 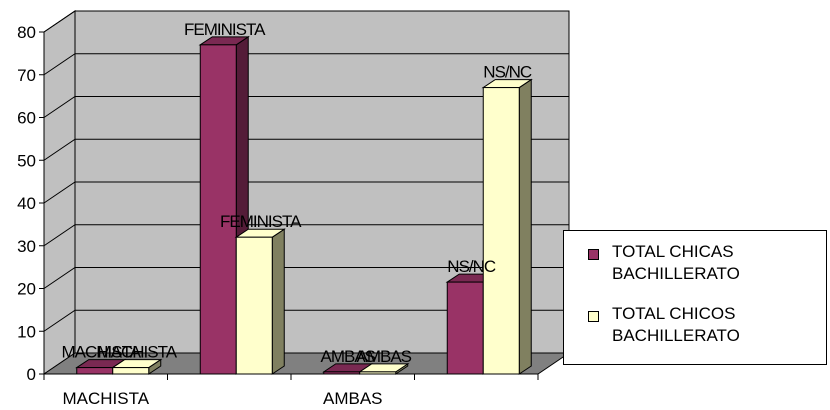 What do you see at coordinates (26, 331) in the screenshot?
I see `y-tick-label: 10` at bounding box center [26, 331].